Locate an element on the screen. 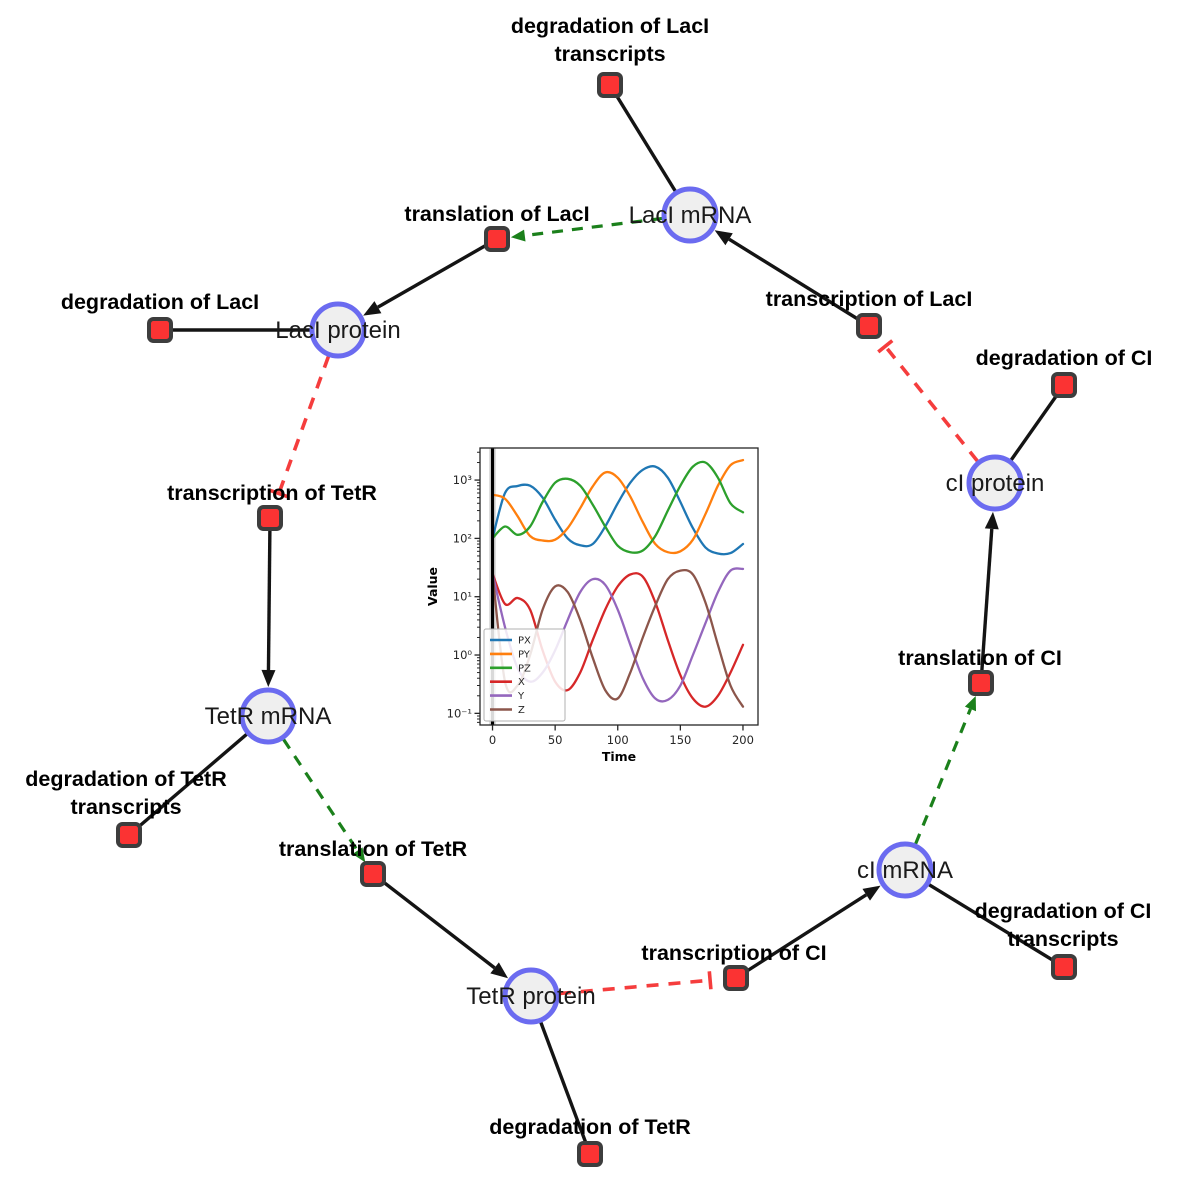 This screenshot has width=1189, height=1200. reaction-label-deg-tetr: degradation of TetR is located at coordinates (590, 1127).